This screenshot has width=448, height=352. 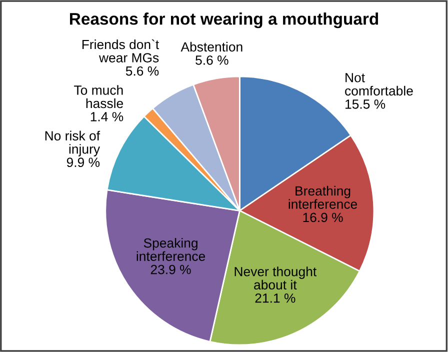 What do you see at coordinates (170, 269) in the screenshot?
I see `data-label: 23.9 %` at bounding box center [170, 269].